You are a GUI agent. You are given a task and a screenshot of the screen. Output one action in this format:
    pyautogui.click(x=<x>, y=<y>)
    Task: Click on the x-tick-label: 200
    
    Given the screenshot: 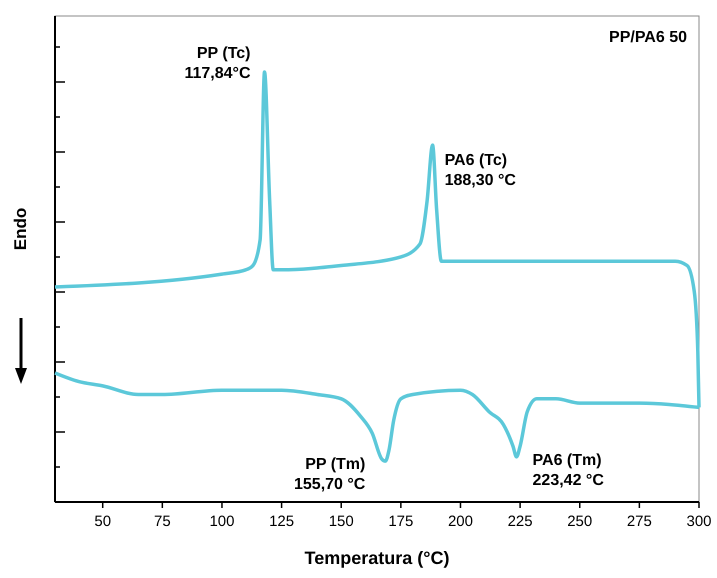 What is the action you would take?
    pyautogui.click(x=460, y=521)
    